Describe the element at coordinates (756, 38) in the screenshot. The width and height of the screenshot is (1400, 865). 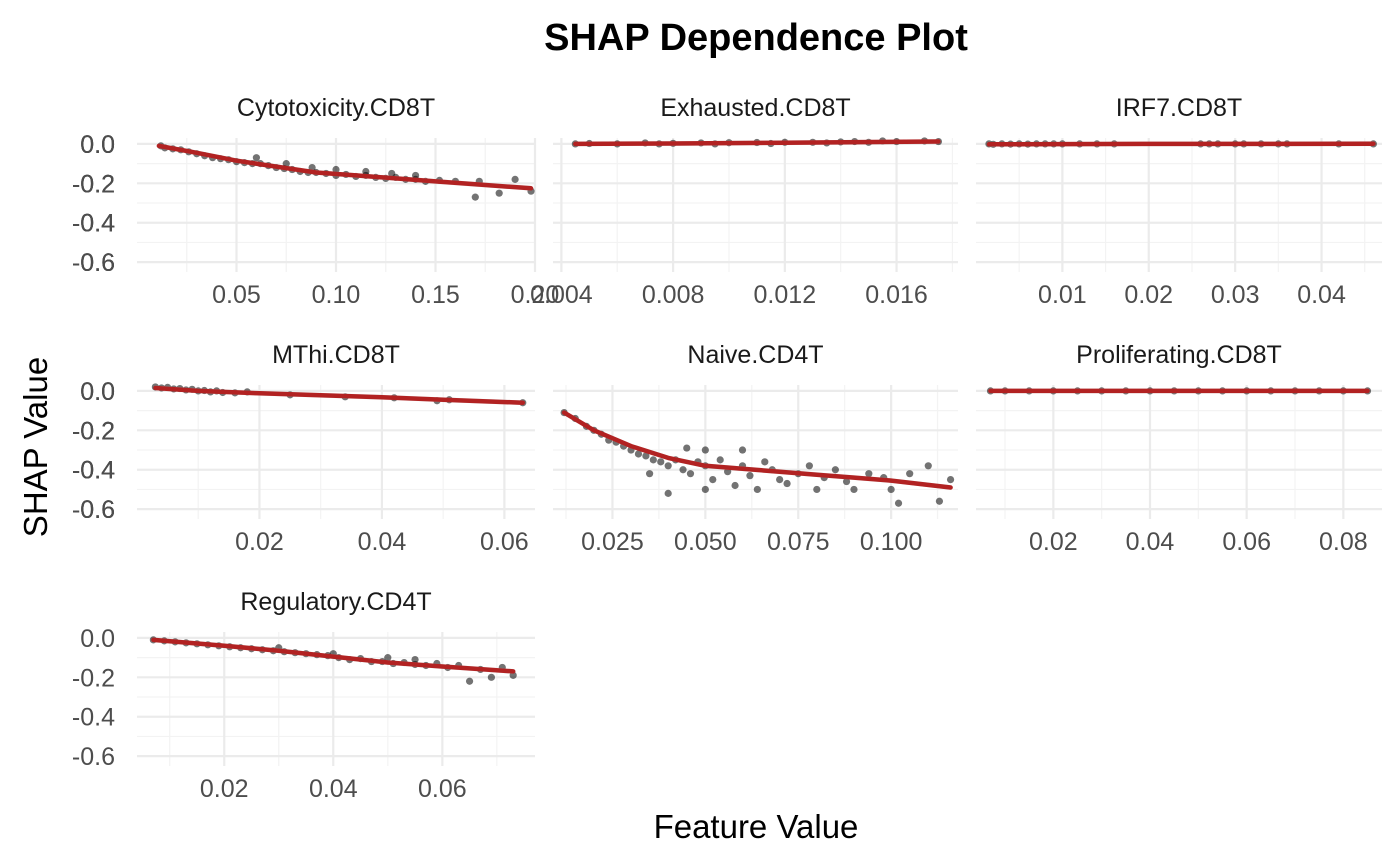
I see `chart-title: SHAP Dependence Plot` at that location.